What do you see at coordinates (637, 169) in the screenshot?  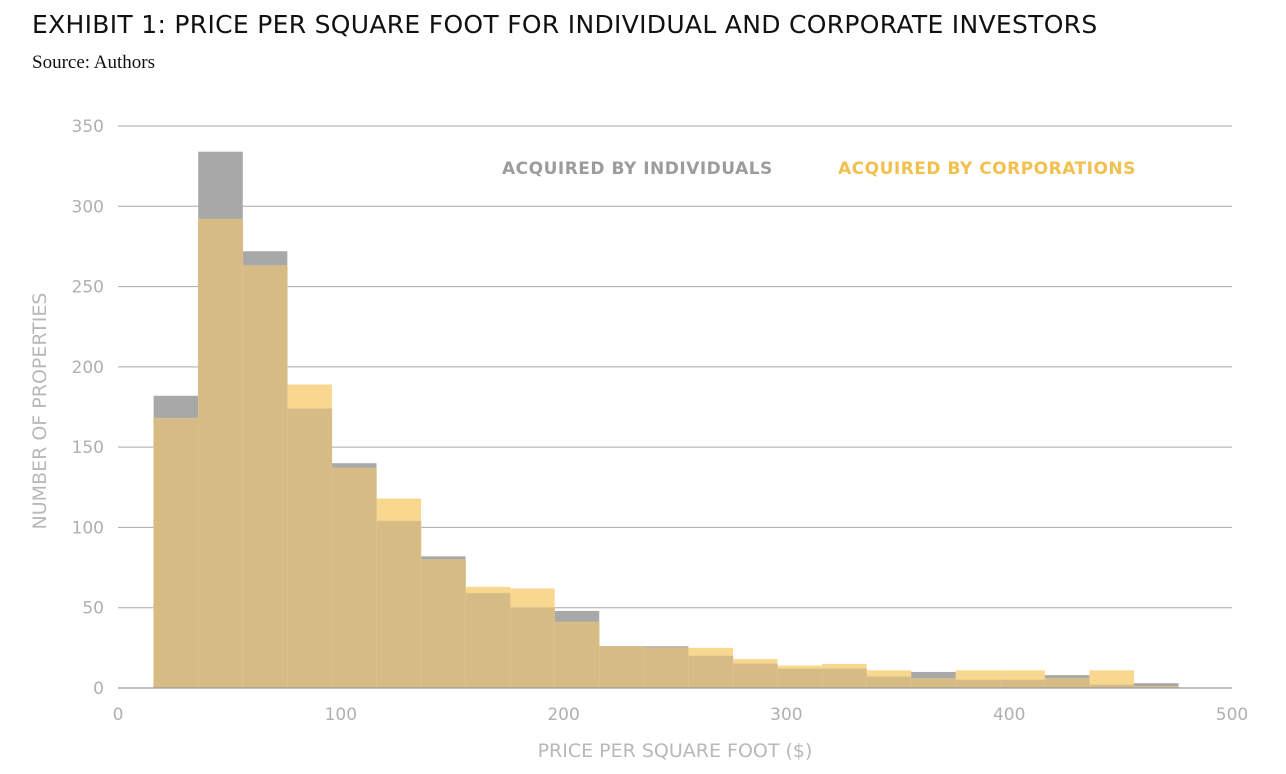 I see `legend-individuals: ACQUIRED BY INDIVIDUALS` at bounding box center [637, 169].